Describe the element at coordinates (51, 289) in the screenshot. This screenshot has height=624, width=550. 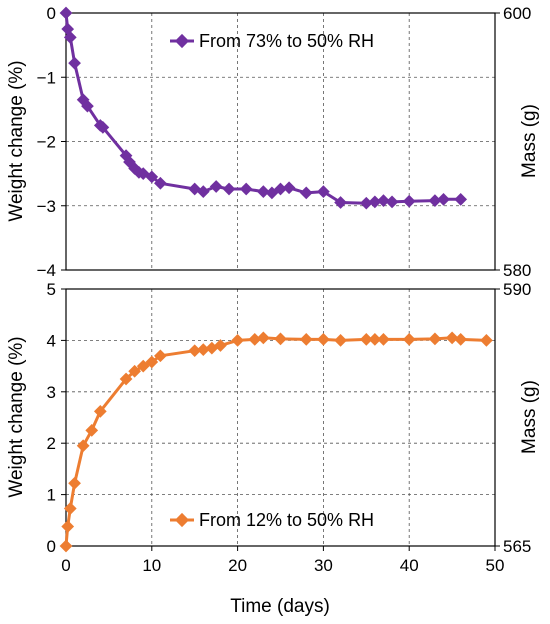
I see `y-tick-label: 5` at that location.